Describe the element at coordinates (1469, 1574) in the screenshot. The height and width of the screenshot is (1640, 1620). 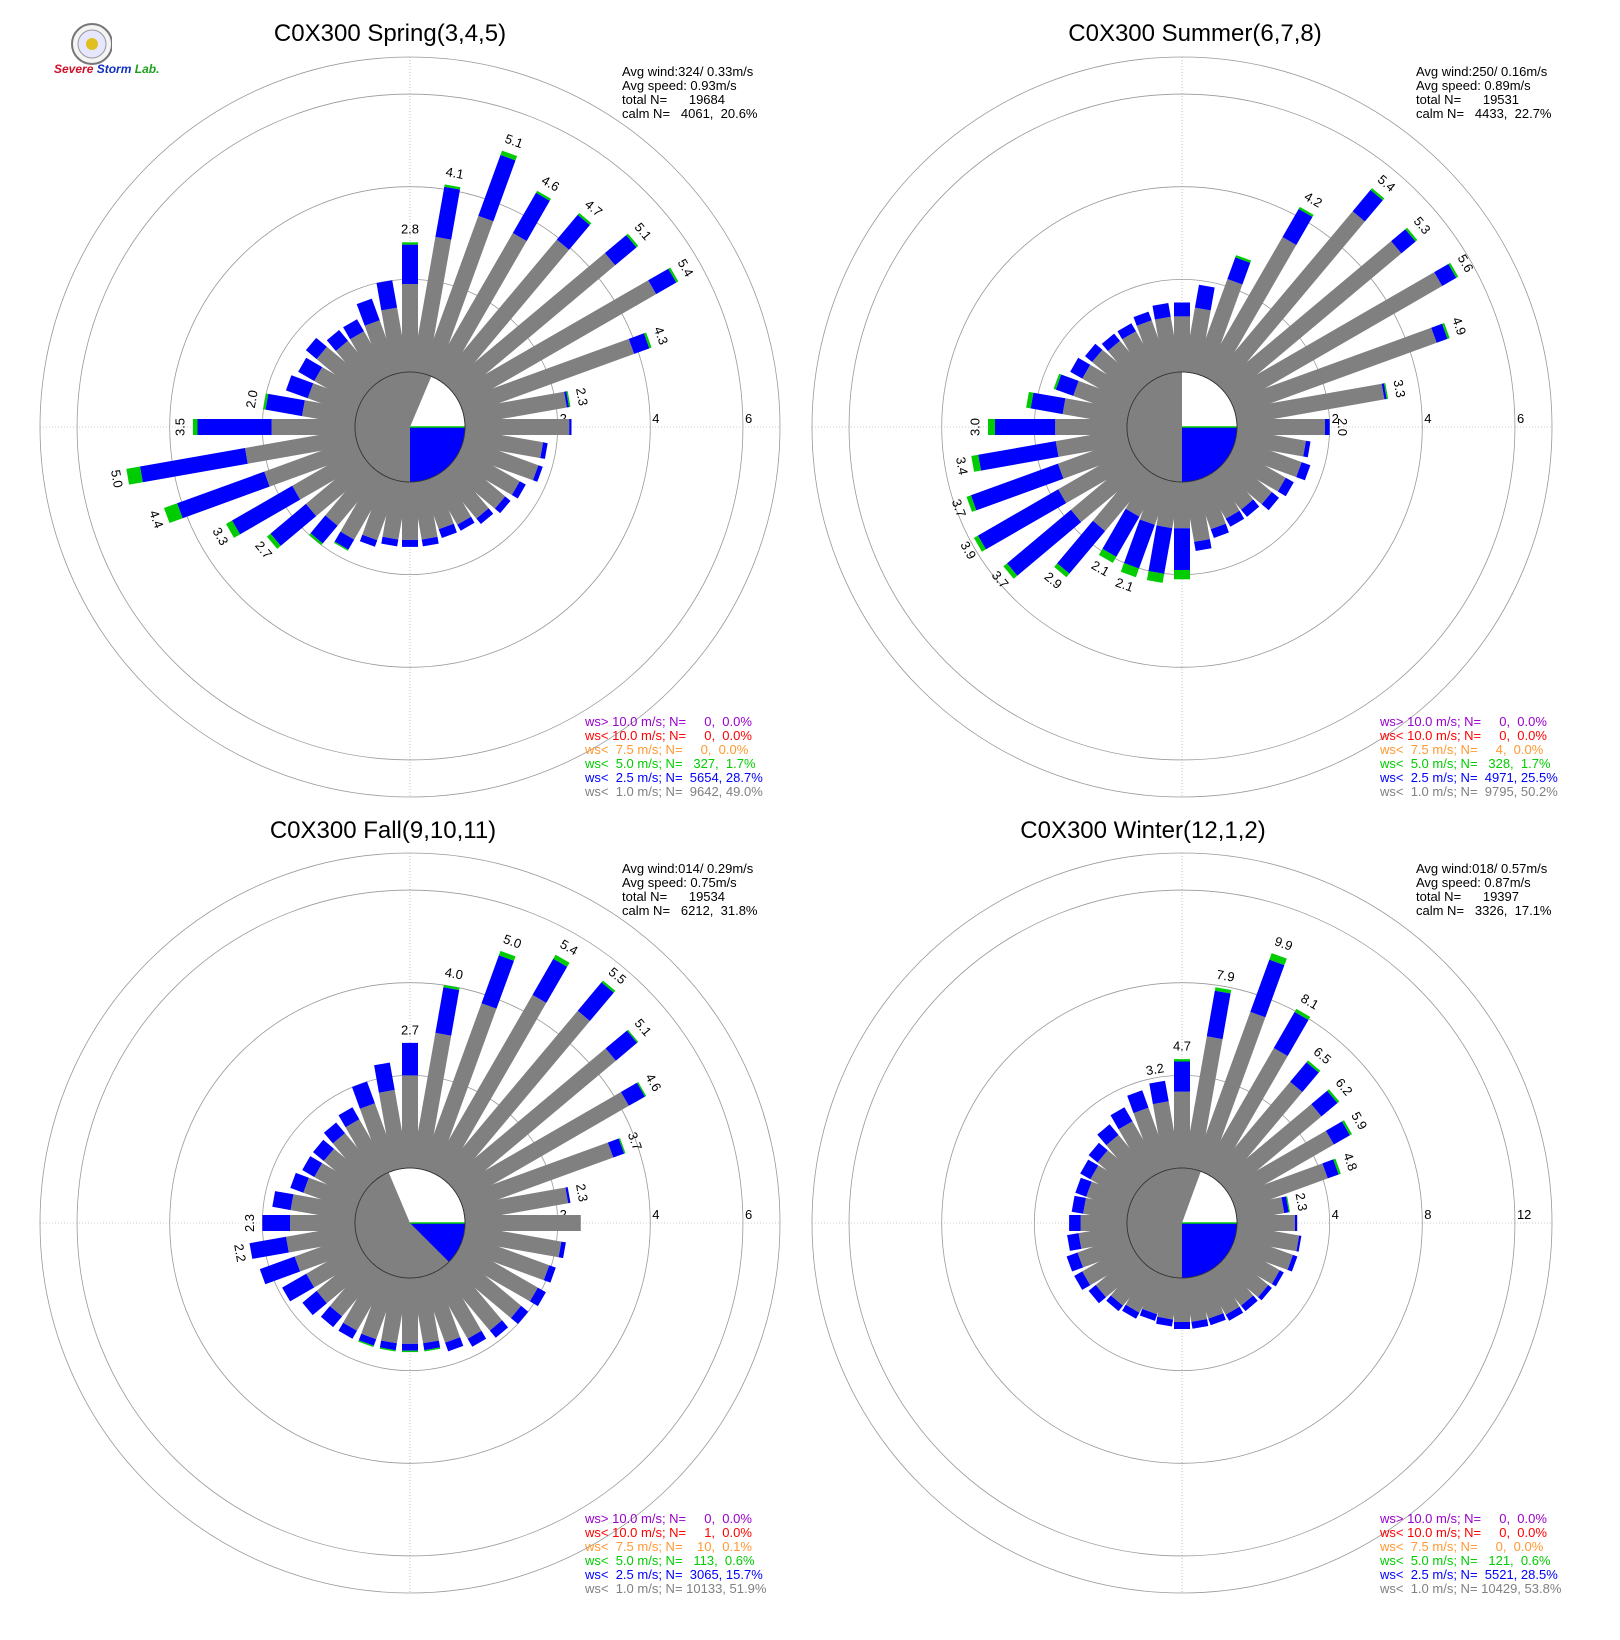
I see `legend-item: ws< 2.5 m/s; N= 5521, 28.5%` at that location.